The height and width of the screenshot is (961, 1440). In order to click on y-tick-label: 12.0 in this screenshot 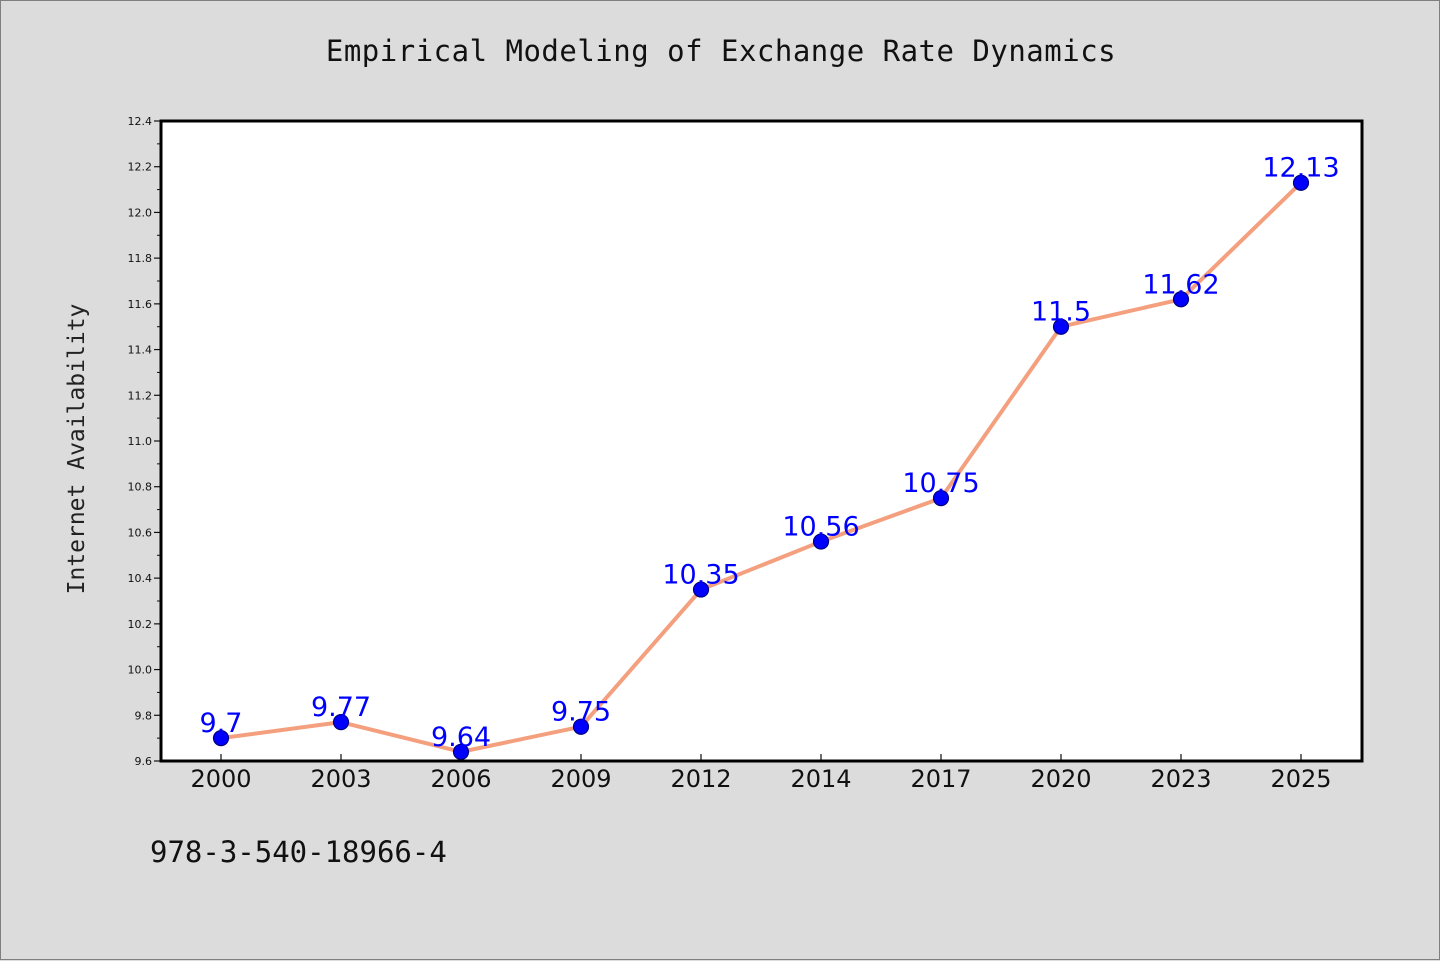, I will do `click(140, 212)`.